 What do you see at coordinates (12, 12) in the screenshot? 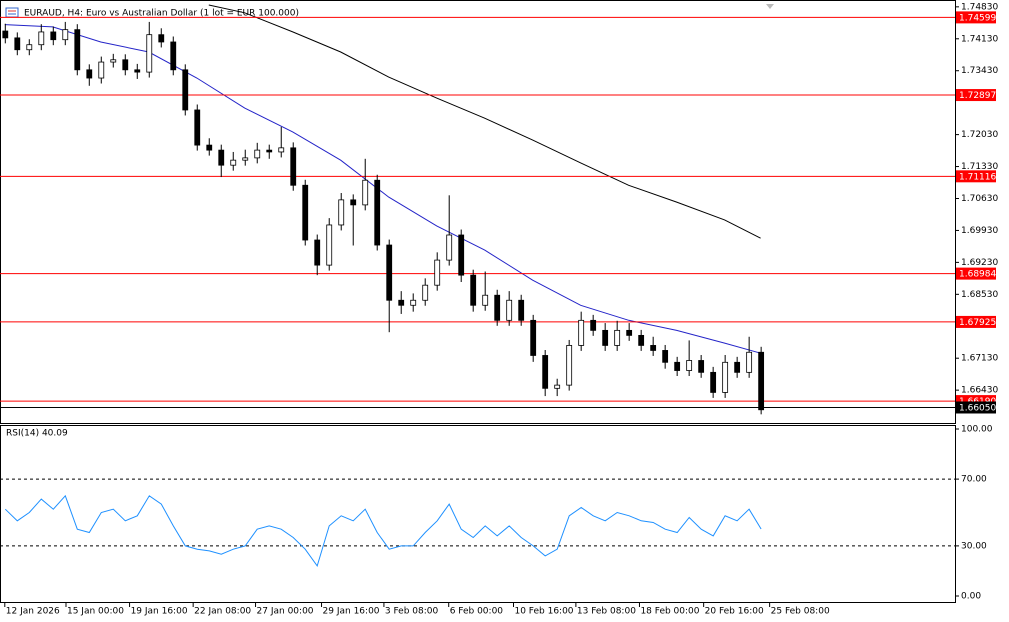
I see `chart-icon` at bounding box center [12, 12].